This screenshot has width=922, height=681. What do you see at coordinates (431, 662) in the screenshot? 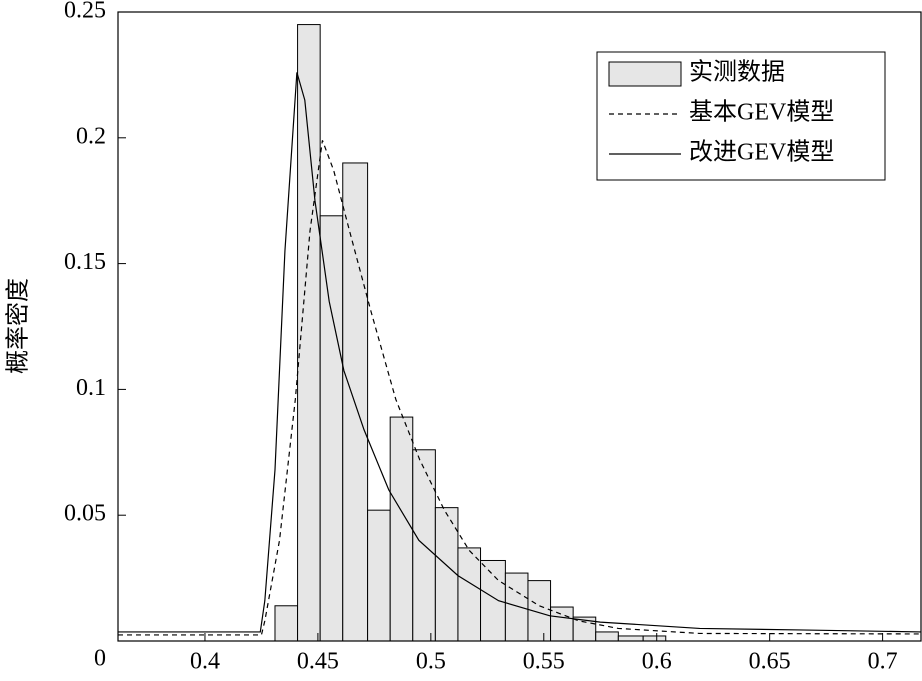
I see `x-tick-label: 0.5` at bounding box center [431, 662].